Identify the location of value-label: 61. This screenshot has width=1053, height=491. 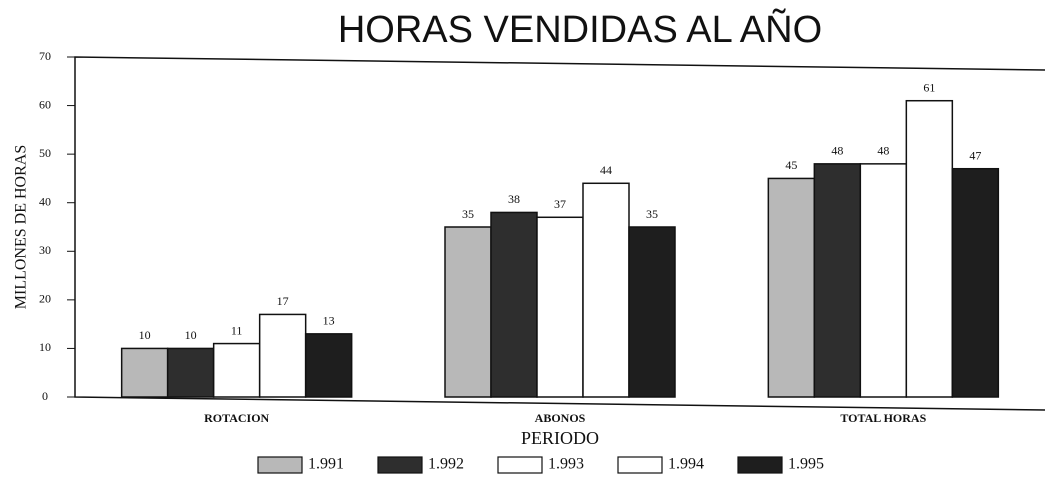
(929, 87).